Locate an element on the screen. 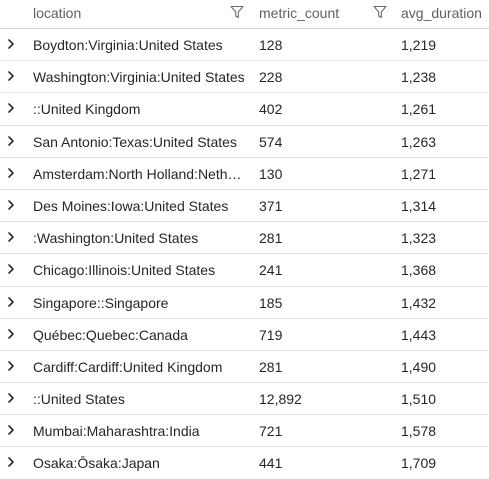 The width and height of the screenshot is (489, 479). cell-avg-duration: 1,510 is located at coordinates (419, 399).